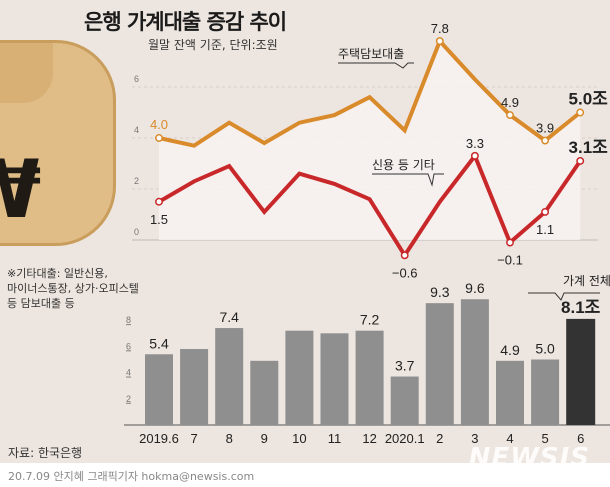 This screenshot has width=610, height=487. I want to click on x-tick-label: 10, so click(299, 438).